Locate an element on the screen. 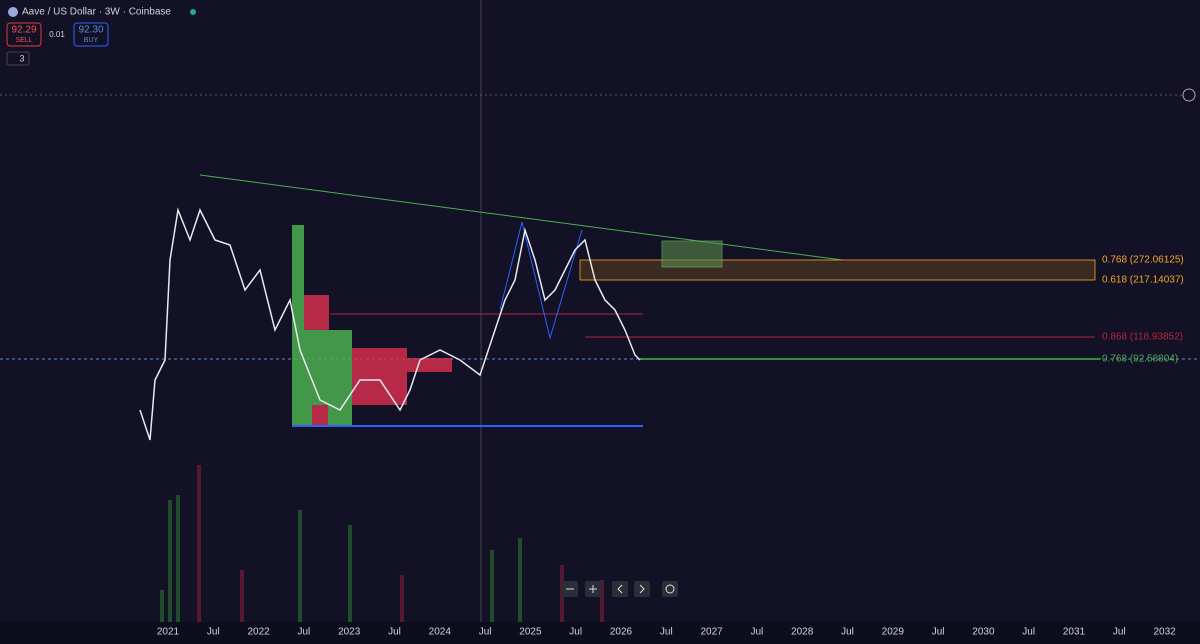 Image resolution: width=1200 pixels, height=644 pixels. x-axis-label: 2028 is located at coordinates (802, 632).